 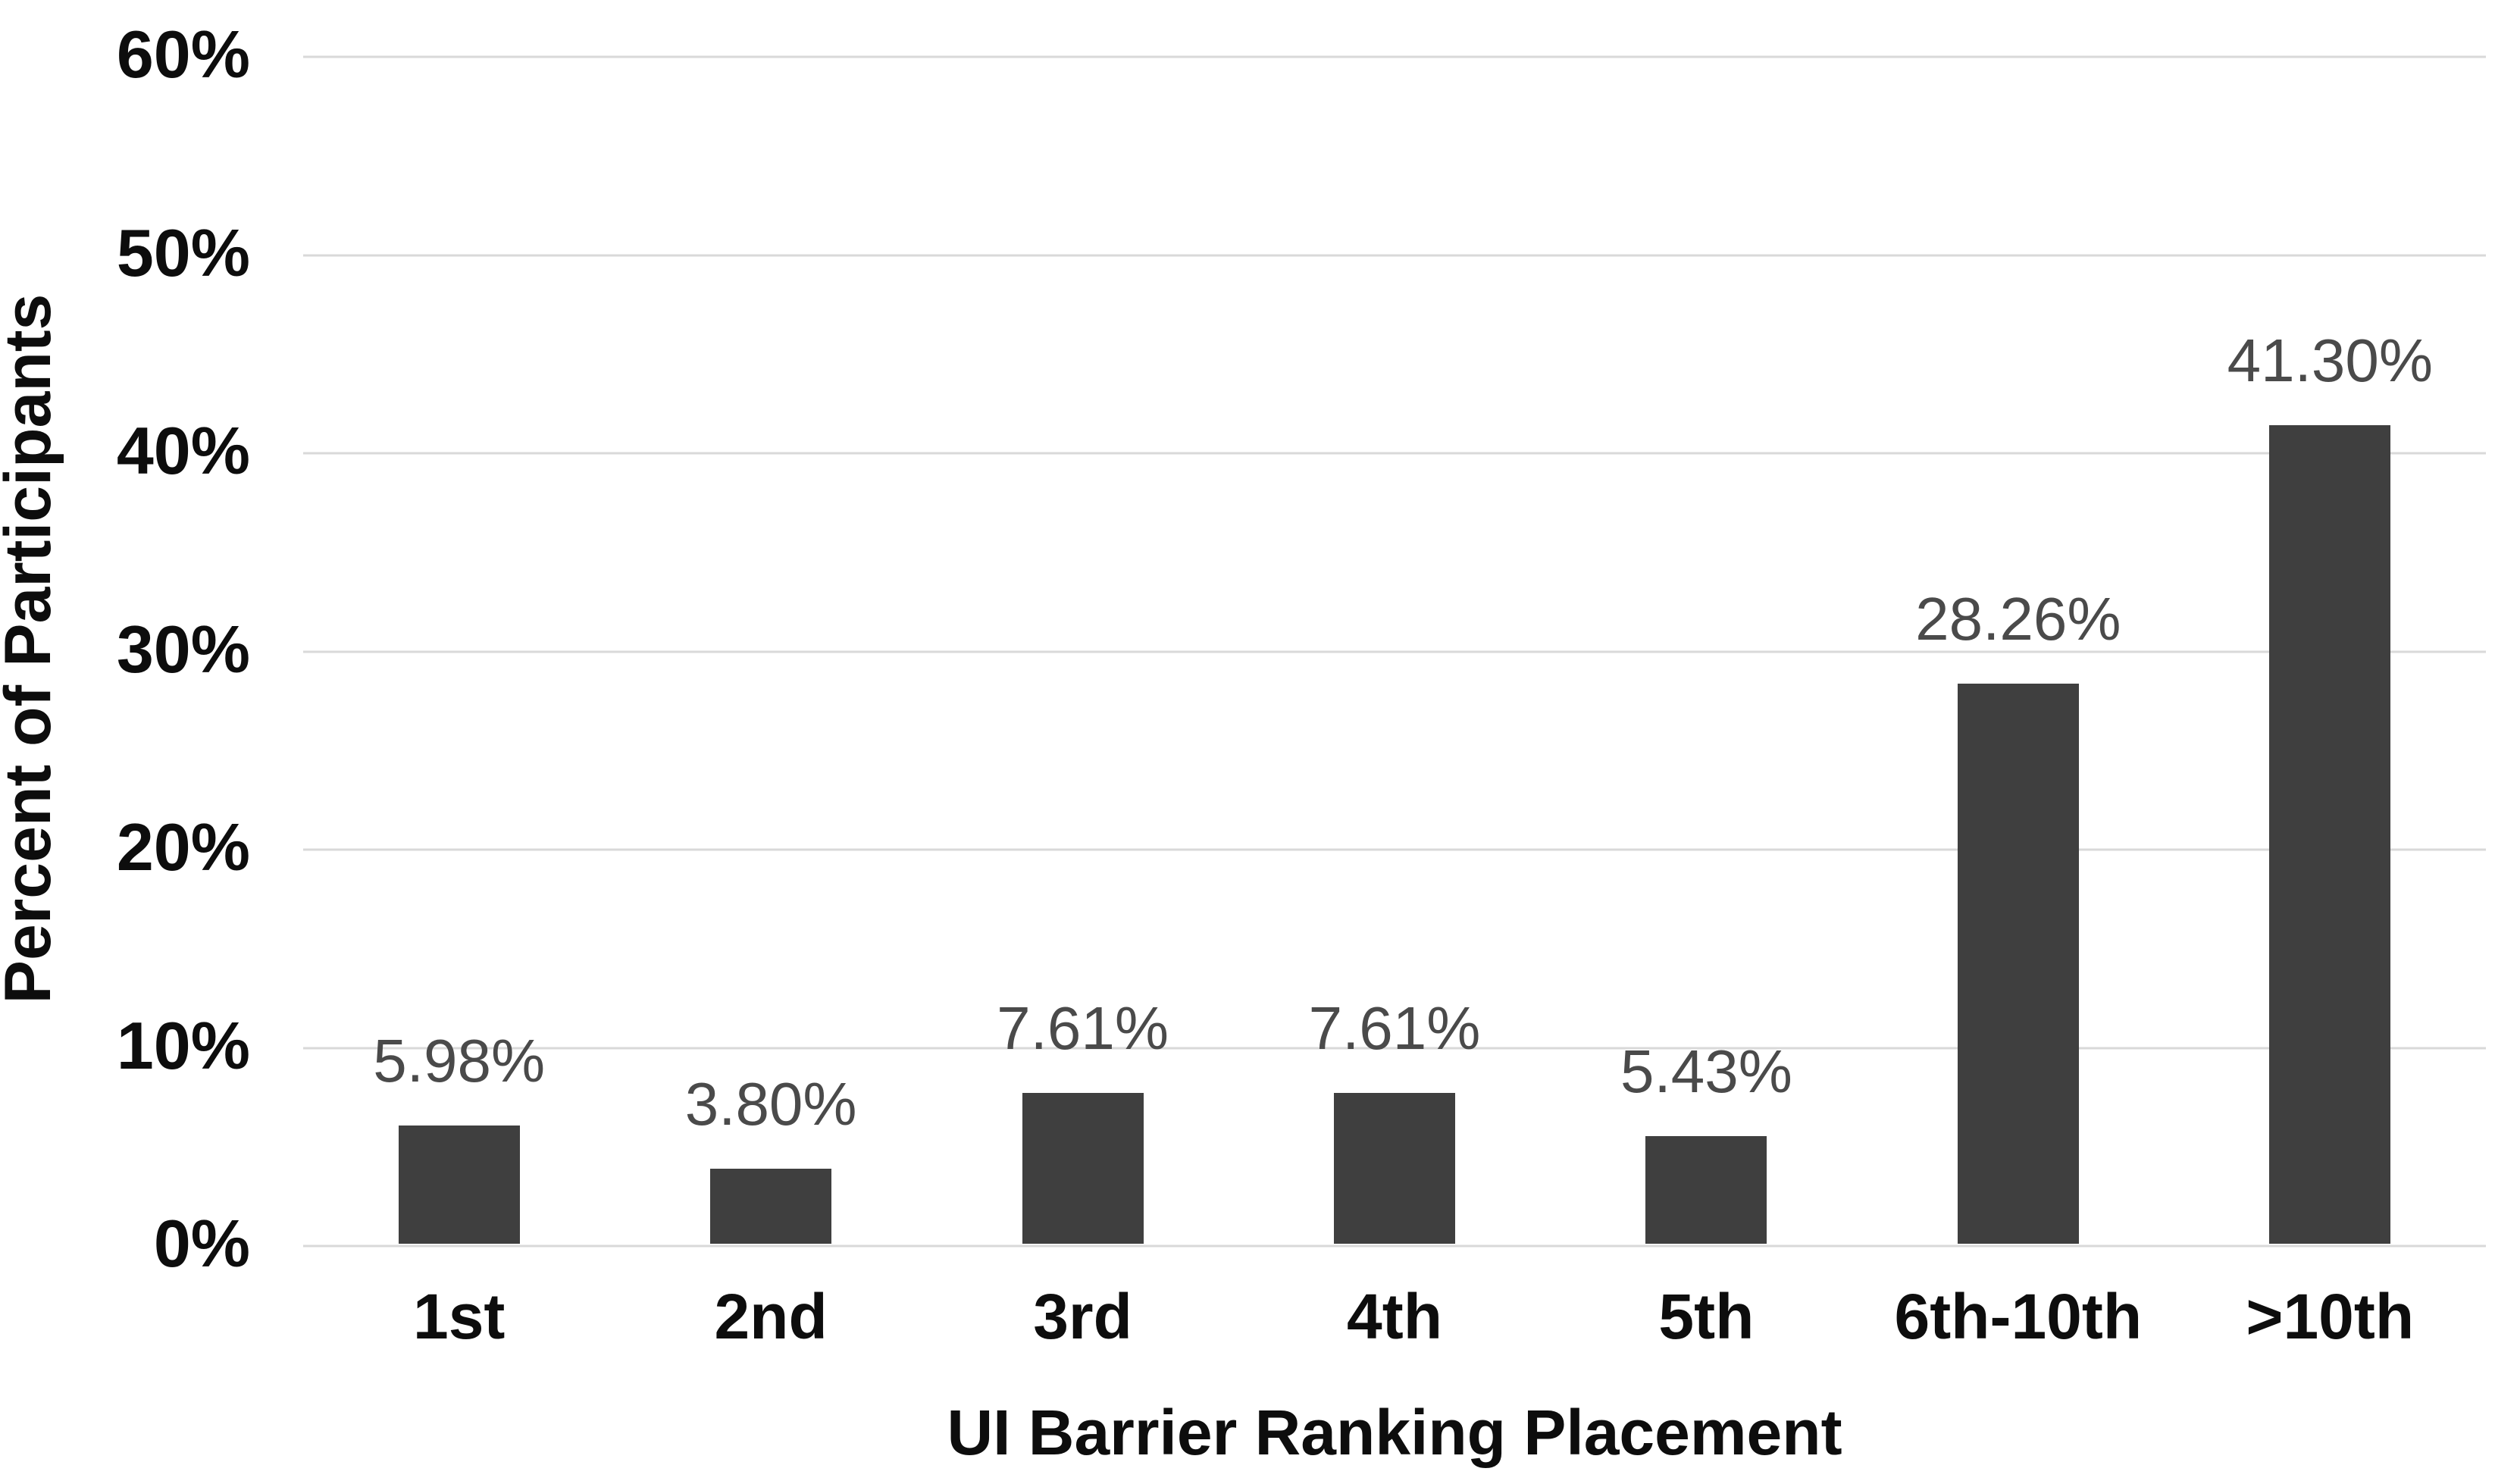 What do you see at coordinates (771, 1316) in the screenshot?
I see `x-category-label: 2nd` at bounding box center [771, 1316].